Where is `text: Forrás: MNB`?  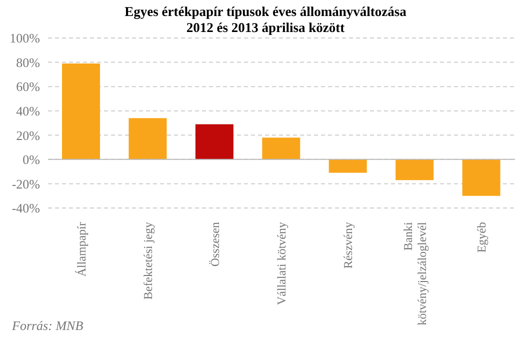 text: Forrás: MNB is located at coordinates (48, 326).